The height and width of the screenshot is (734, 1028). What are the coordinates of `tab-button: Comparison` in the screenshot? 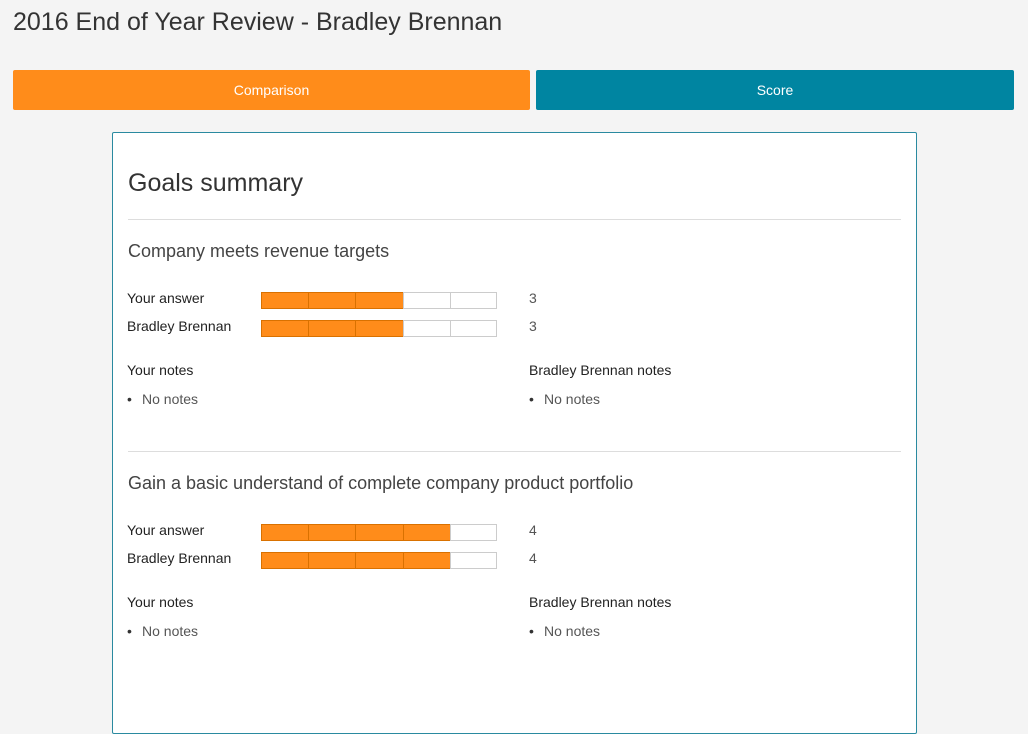 It's located at (271, 90).